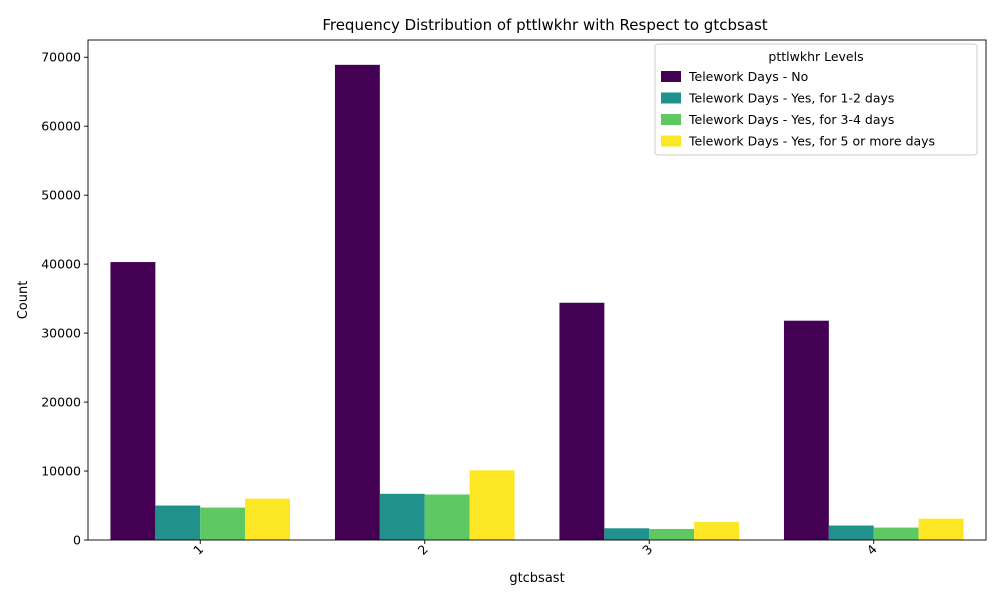 Image resolution: width=1000 pixels, height=600 pixels. Describe the element at coordinates (268, 519) in the screenshot. I see `bar-series4-cat1` at that location.